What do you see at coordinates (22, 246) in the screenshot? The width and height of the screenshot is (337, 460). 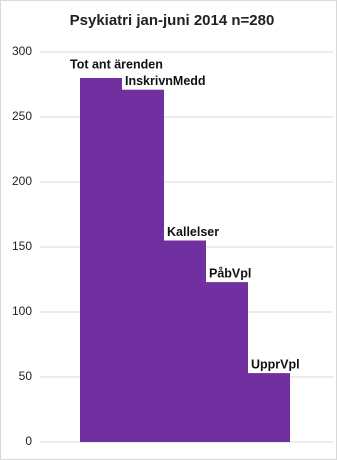 I see `y-tick-label: 150` at bounding box center [22, 246].